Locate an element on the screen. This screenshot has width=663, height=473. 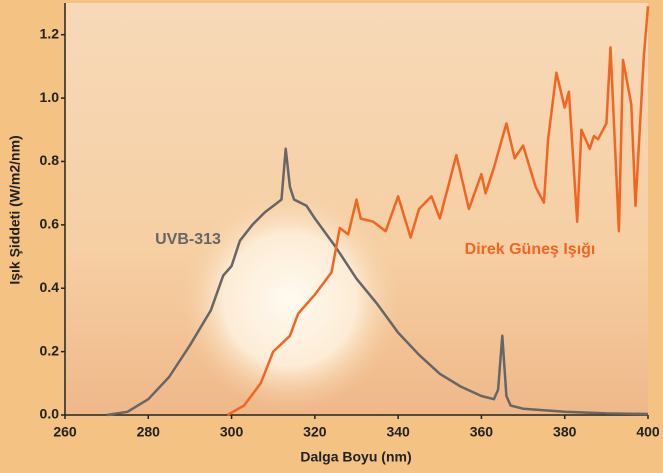
y-tick-label: 0.8 is located at coordinates (50, 160).